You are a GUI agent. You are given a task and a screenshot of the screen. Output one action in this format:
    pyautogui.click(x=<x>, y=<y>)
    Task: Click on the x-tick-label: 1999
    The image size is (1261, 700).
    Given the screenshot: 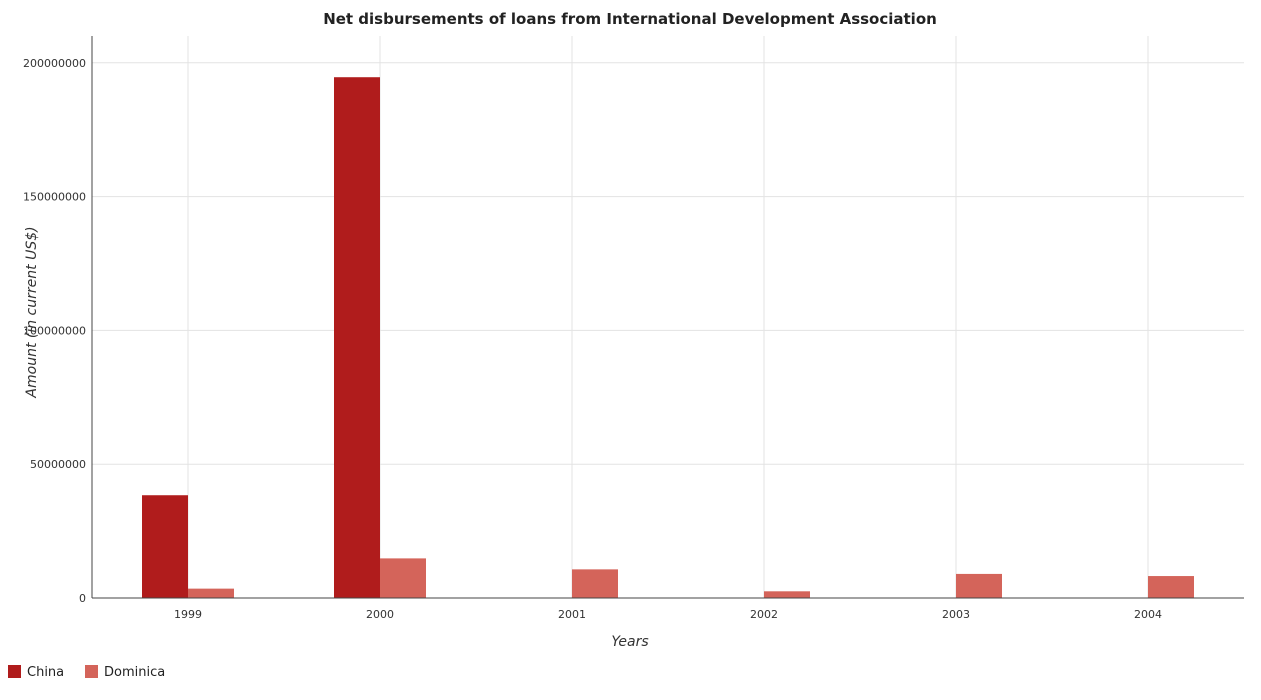 What is the action you would take?
    pyautogui.click(x=188, y=614)
    